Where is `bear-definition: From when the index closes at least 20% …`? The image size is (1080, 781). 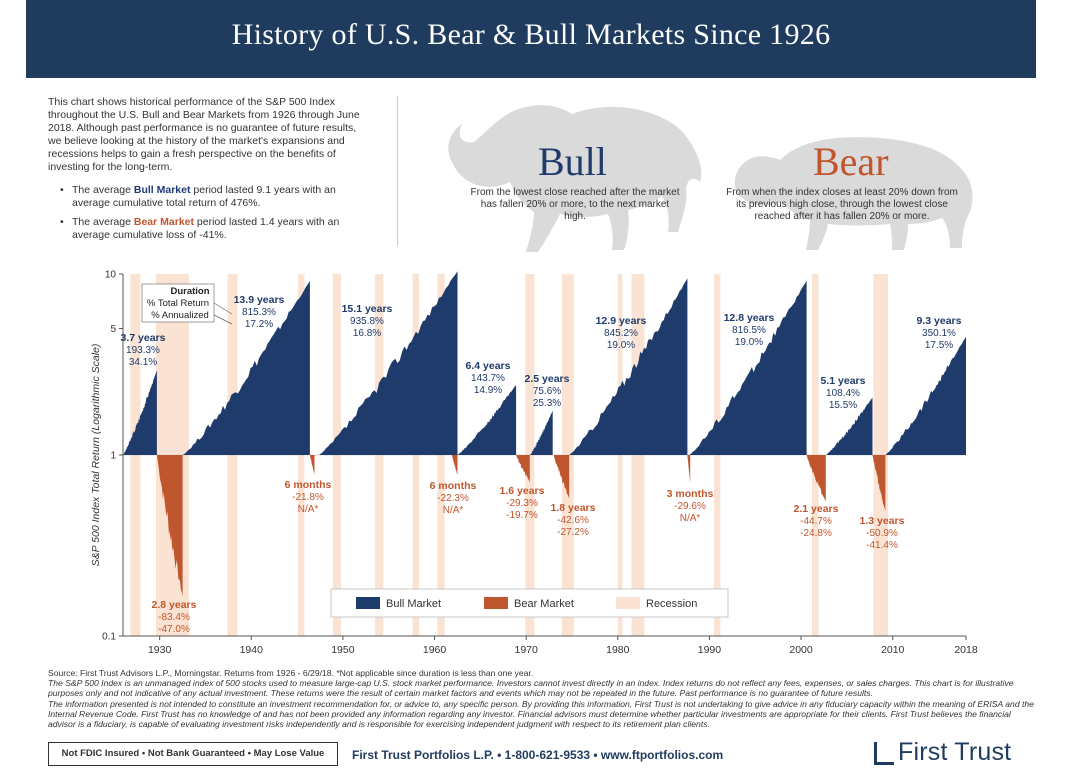
bear-definition: From when the index closes at least 20% … is located at coordinates (842, 205).